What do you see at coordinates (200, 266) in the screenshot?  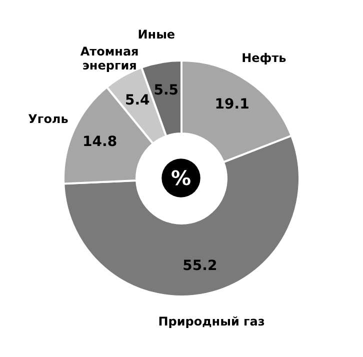 I see `data-label: 55.2` at bounding box center [200, 266].